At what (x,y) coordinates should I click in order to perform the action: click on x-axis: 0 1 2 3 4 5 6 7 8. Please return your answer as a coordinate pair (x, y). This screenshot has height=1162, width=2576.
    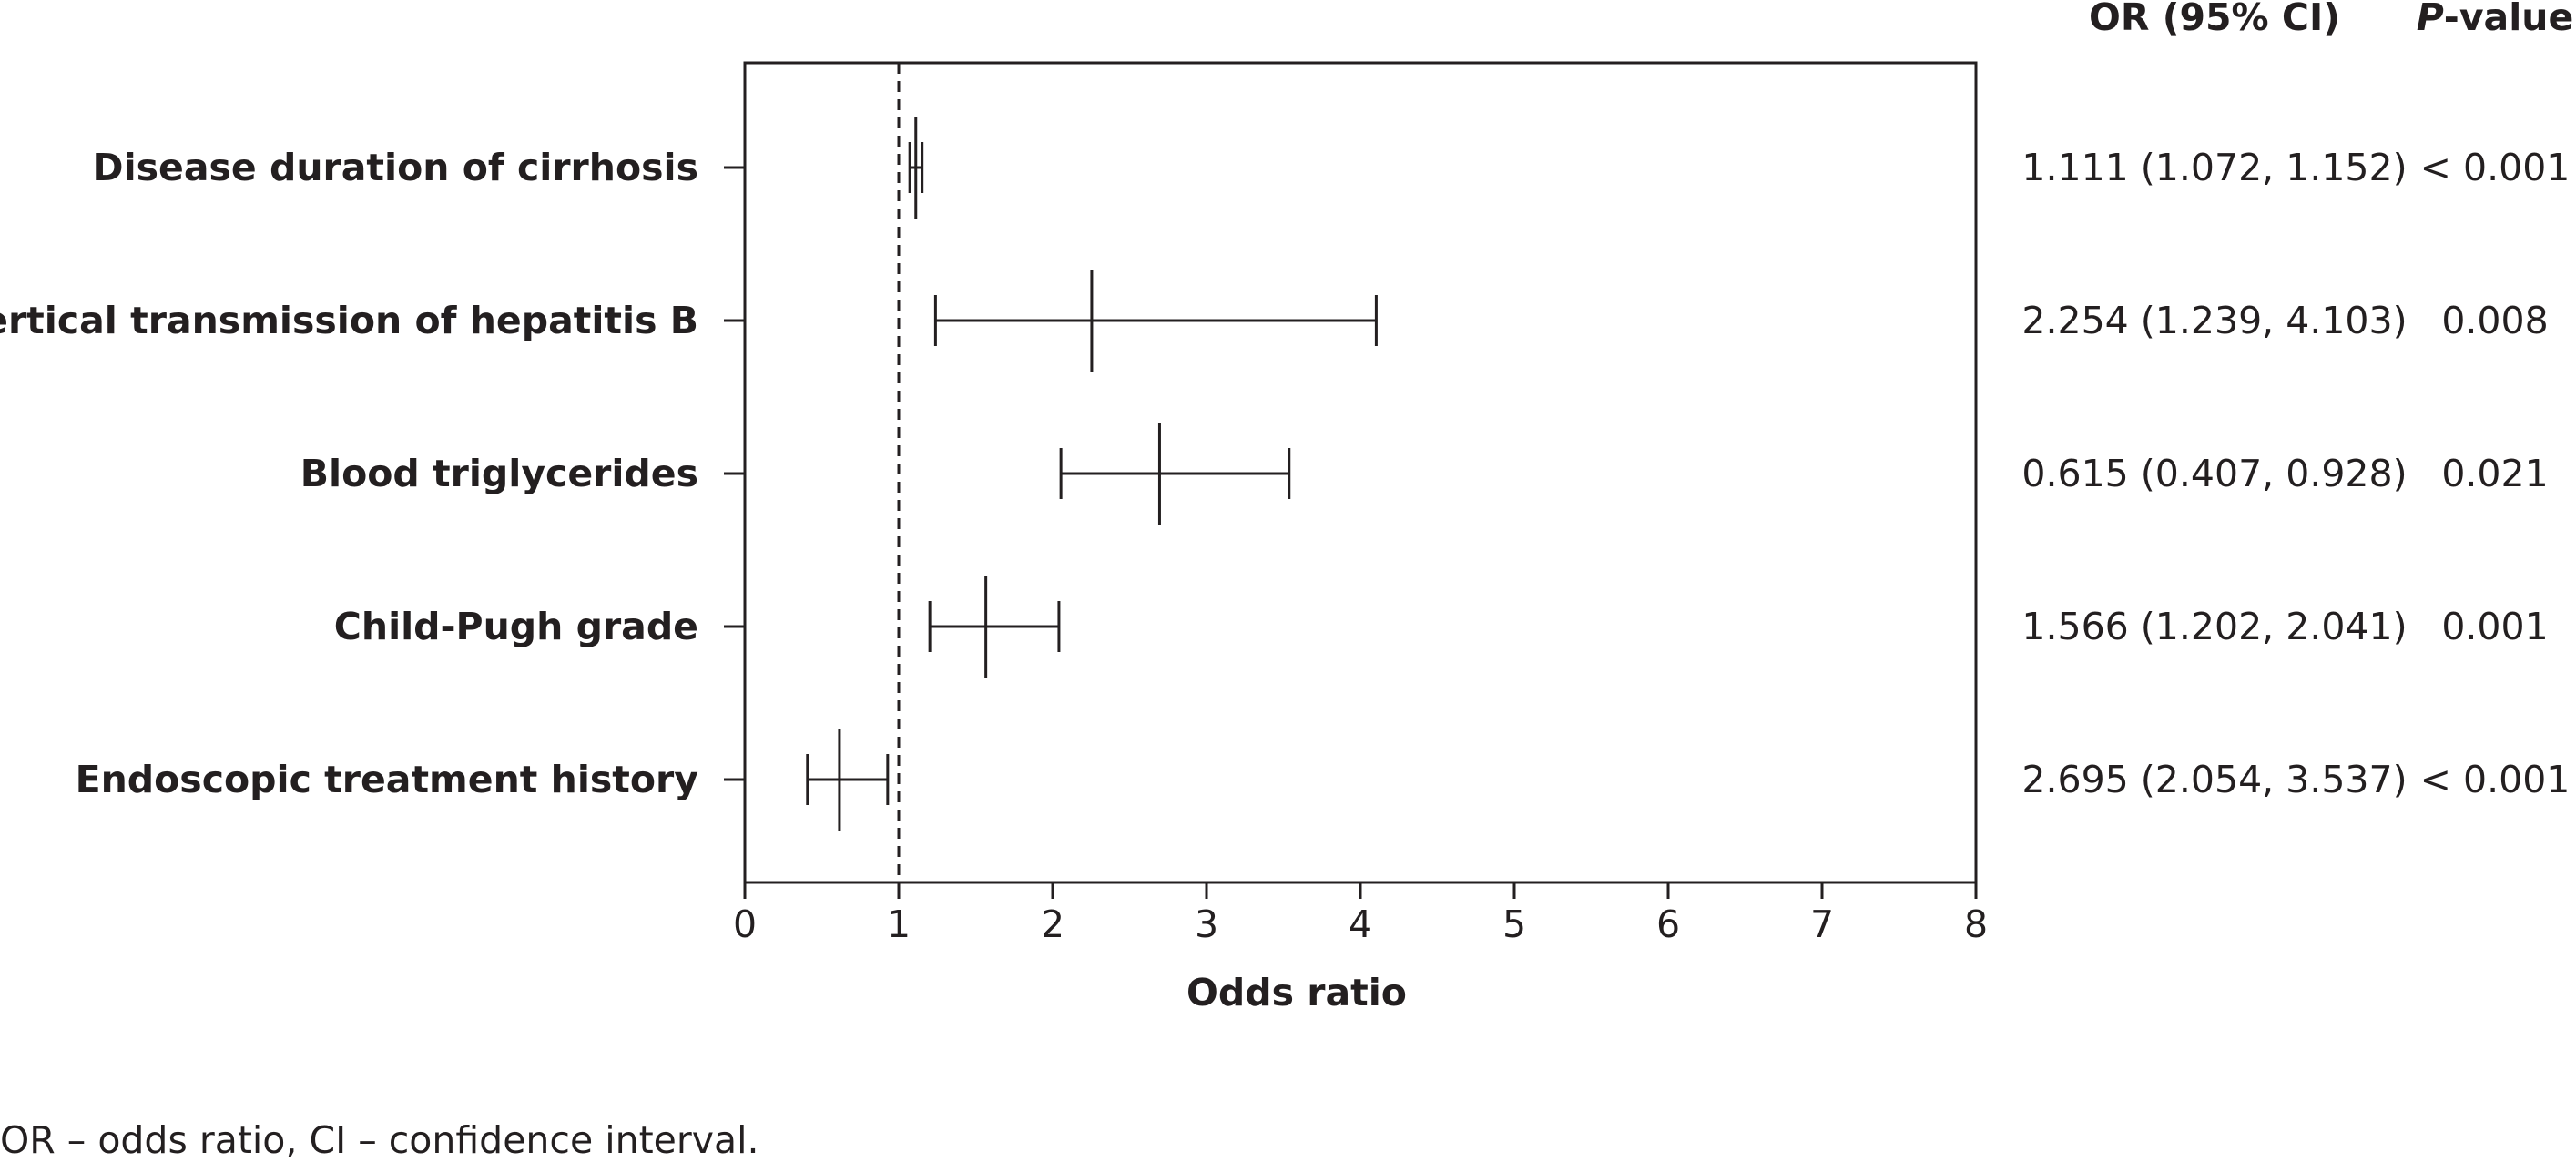
    Looking at the image, I should click on (1360, 914).